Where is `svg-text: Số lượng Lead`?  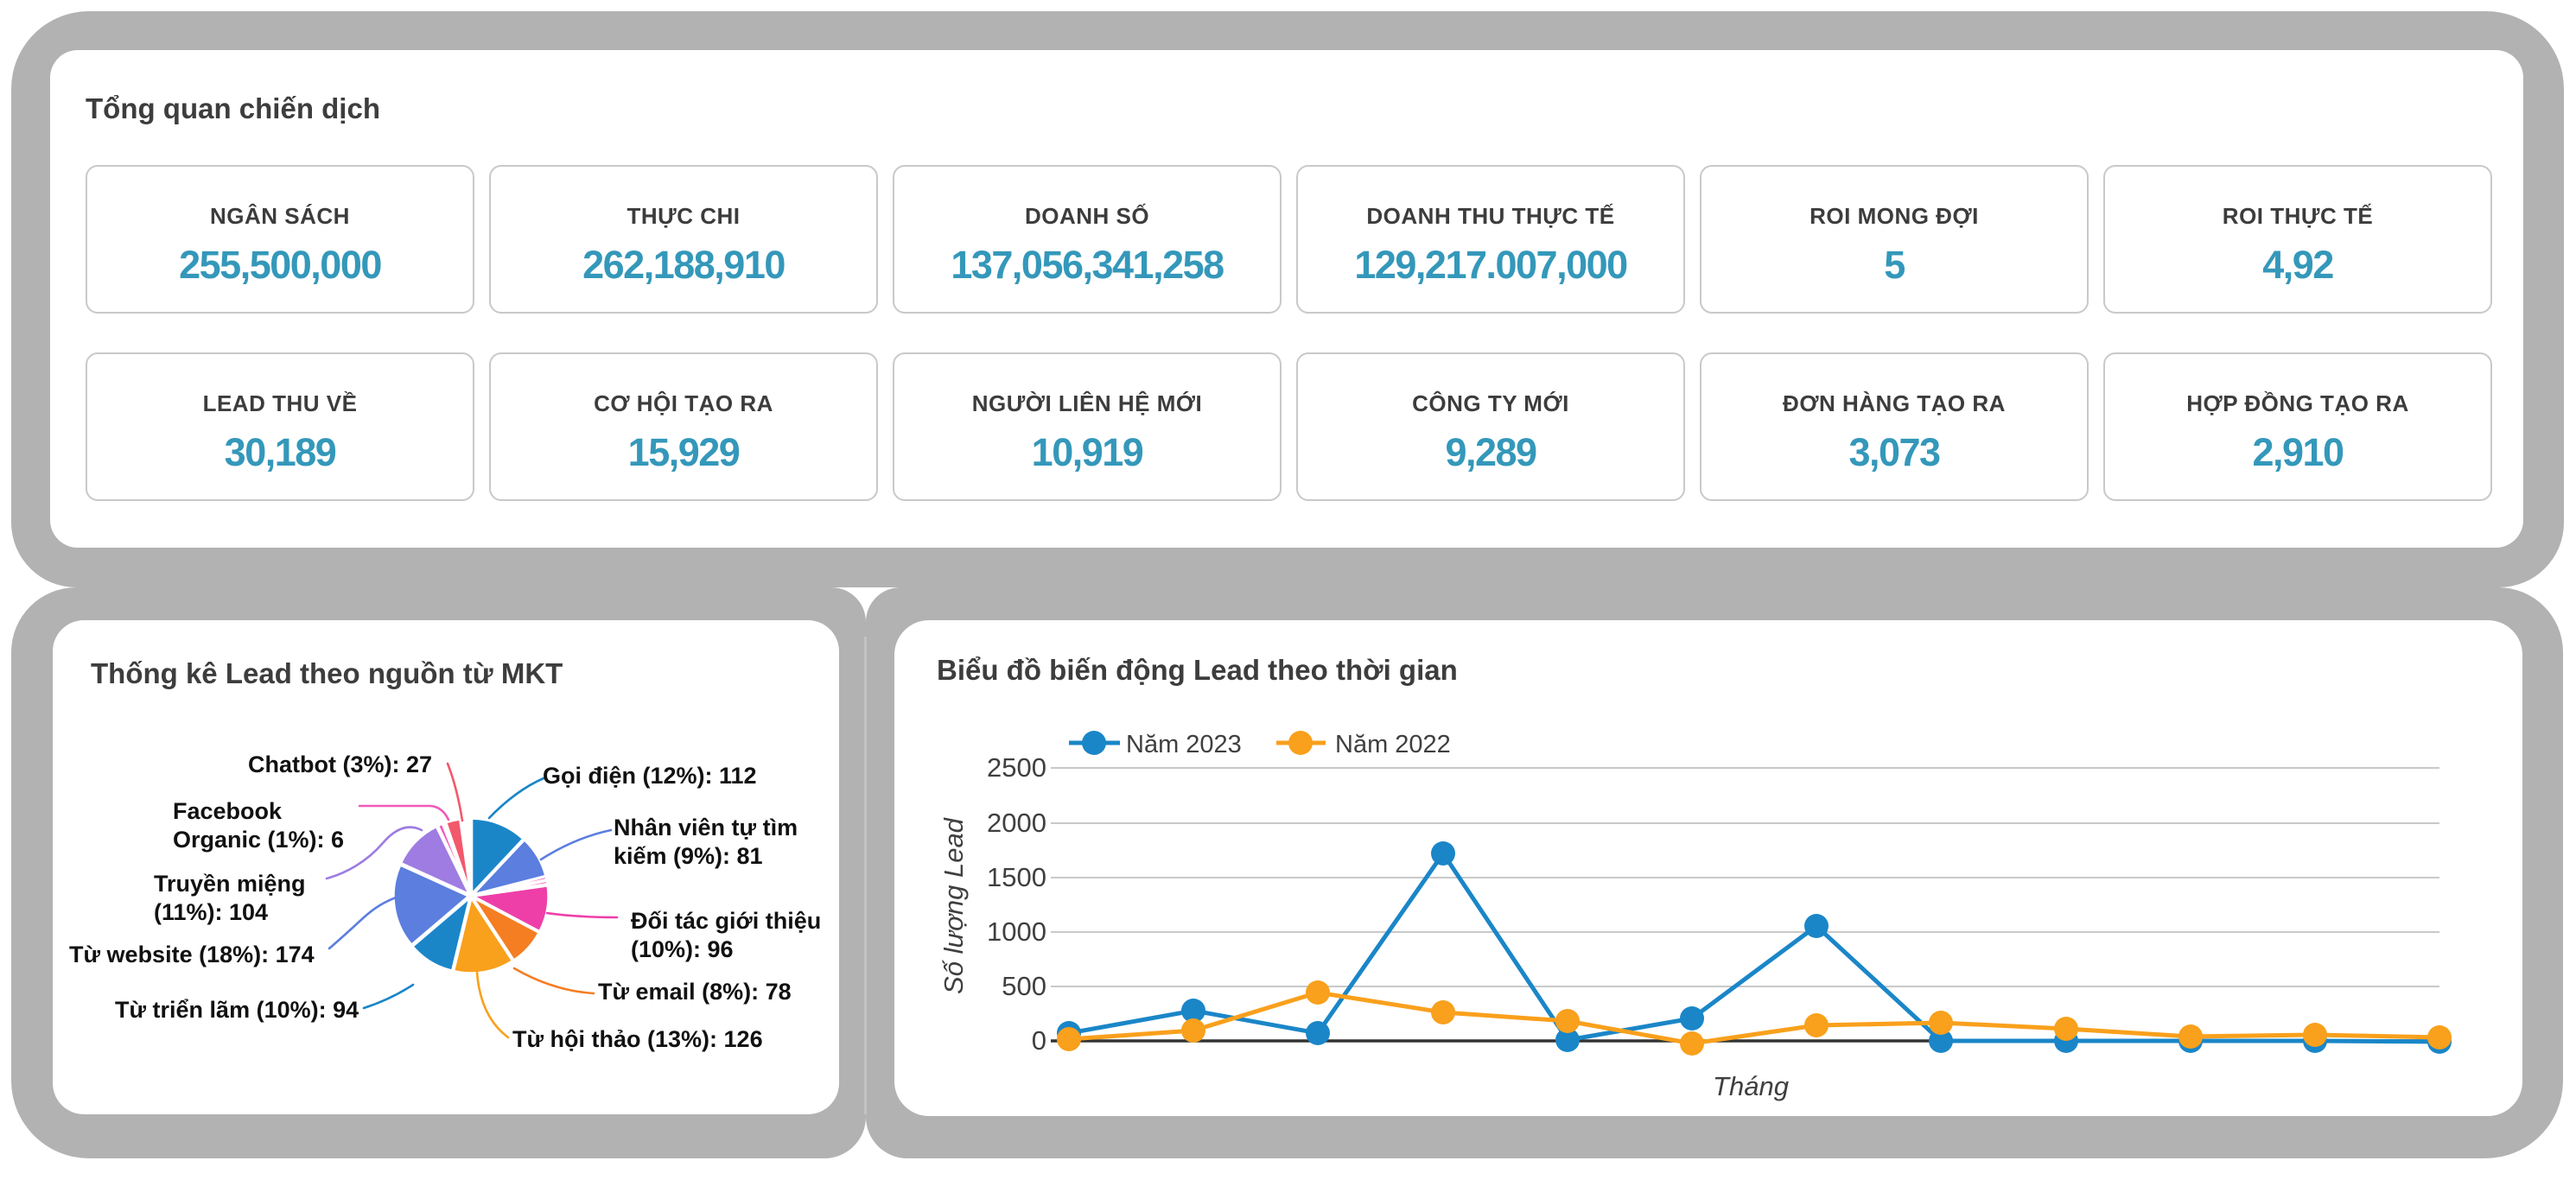 svg-text: Số lượng Lead is located at coordinates (954, 905).